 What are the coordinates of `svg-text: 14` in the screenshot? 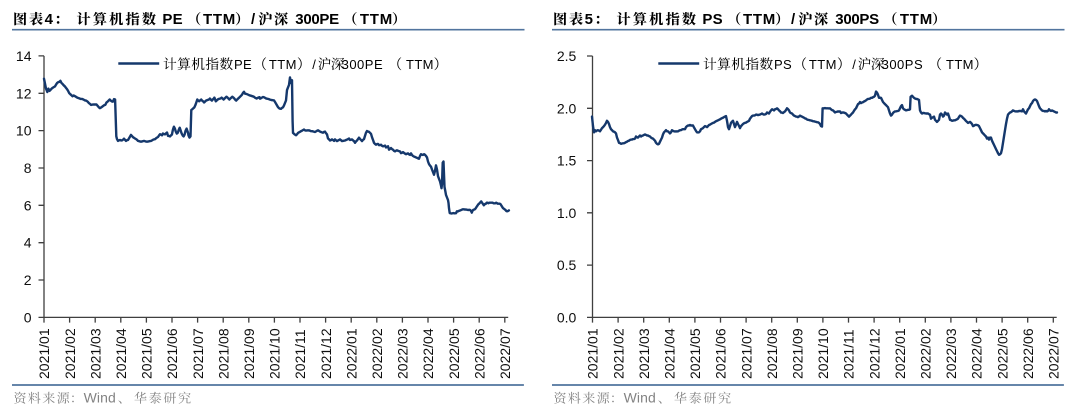 It's located at (24, 56).